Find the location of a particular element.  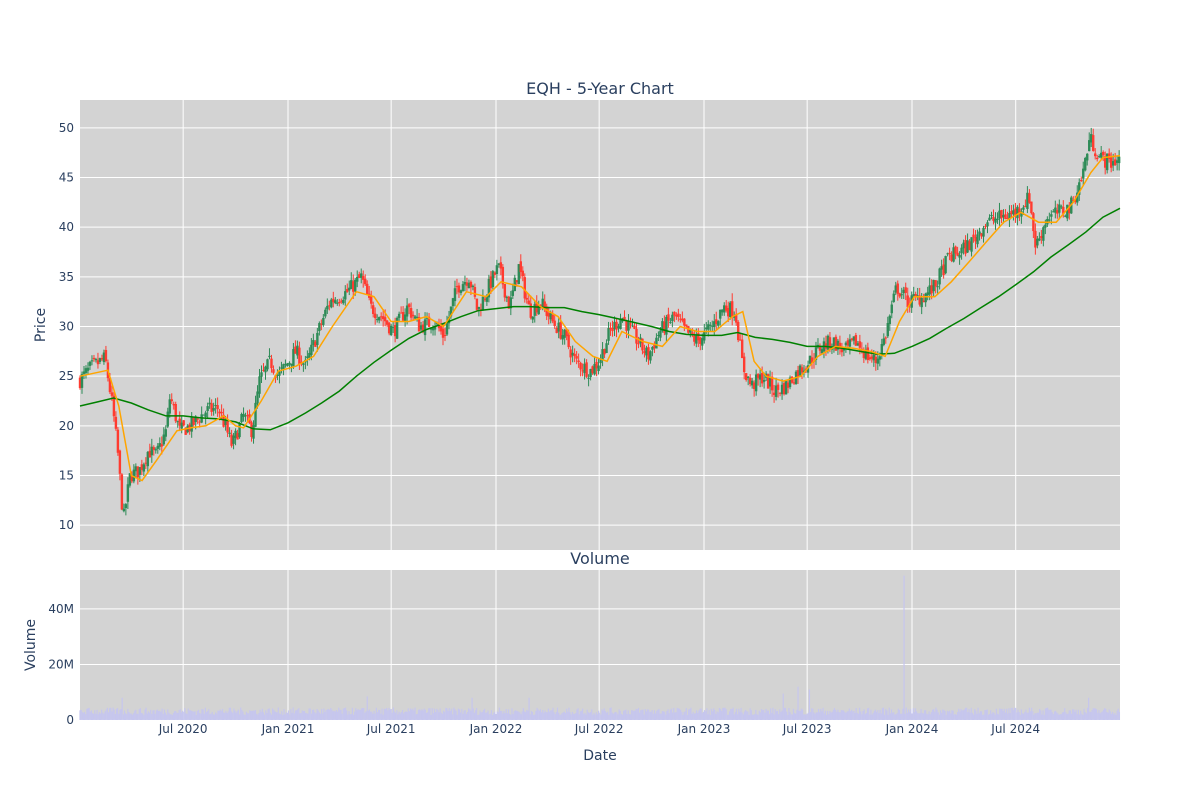

volume-chart-title: Volume is located at coordinates (600, 558).